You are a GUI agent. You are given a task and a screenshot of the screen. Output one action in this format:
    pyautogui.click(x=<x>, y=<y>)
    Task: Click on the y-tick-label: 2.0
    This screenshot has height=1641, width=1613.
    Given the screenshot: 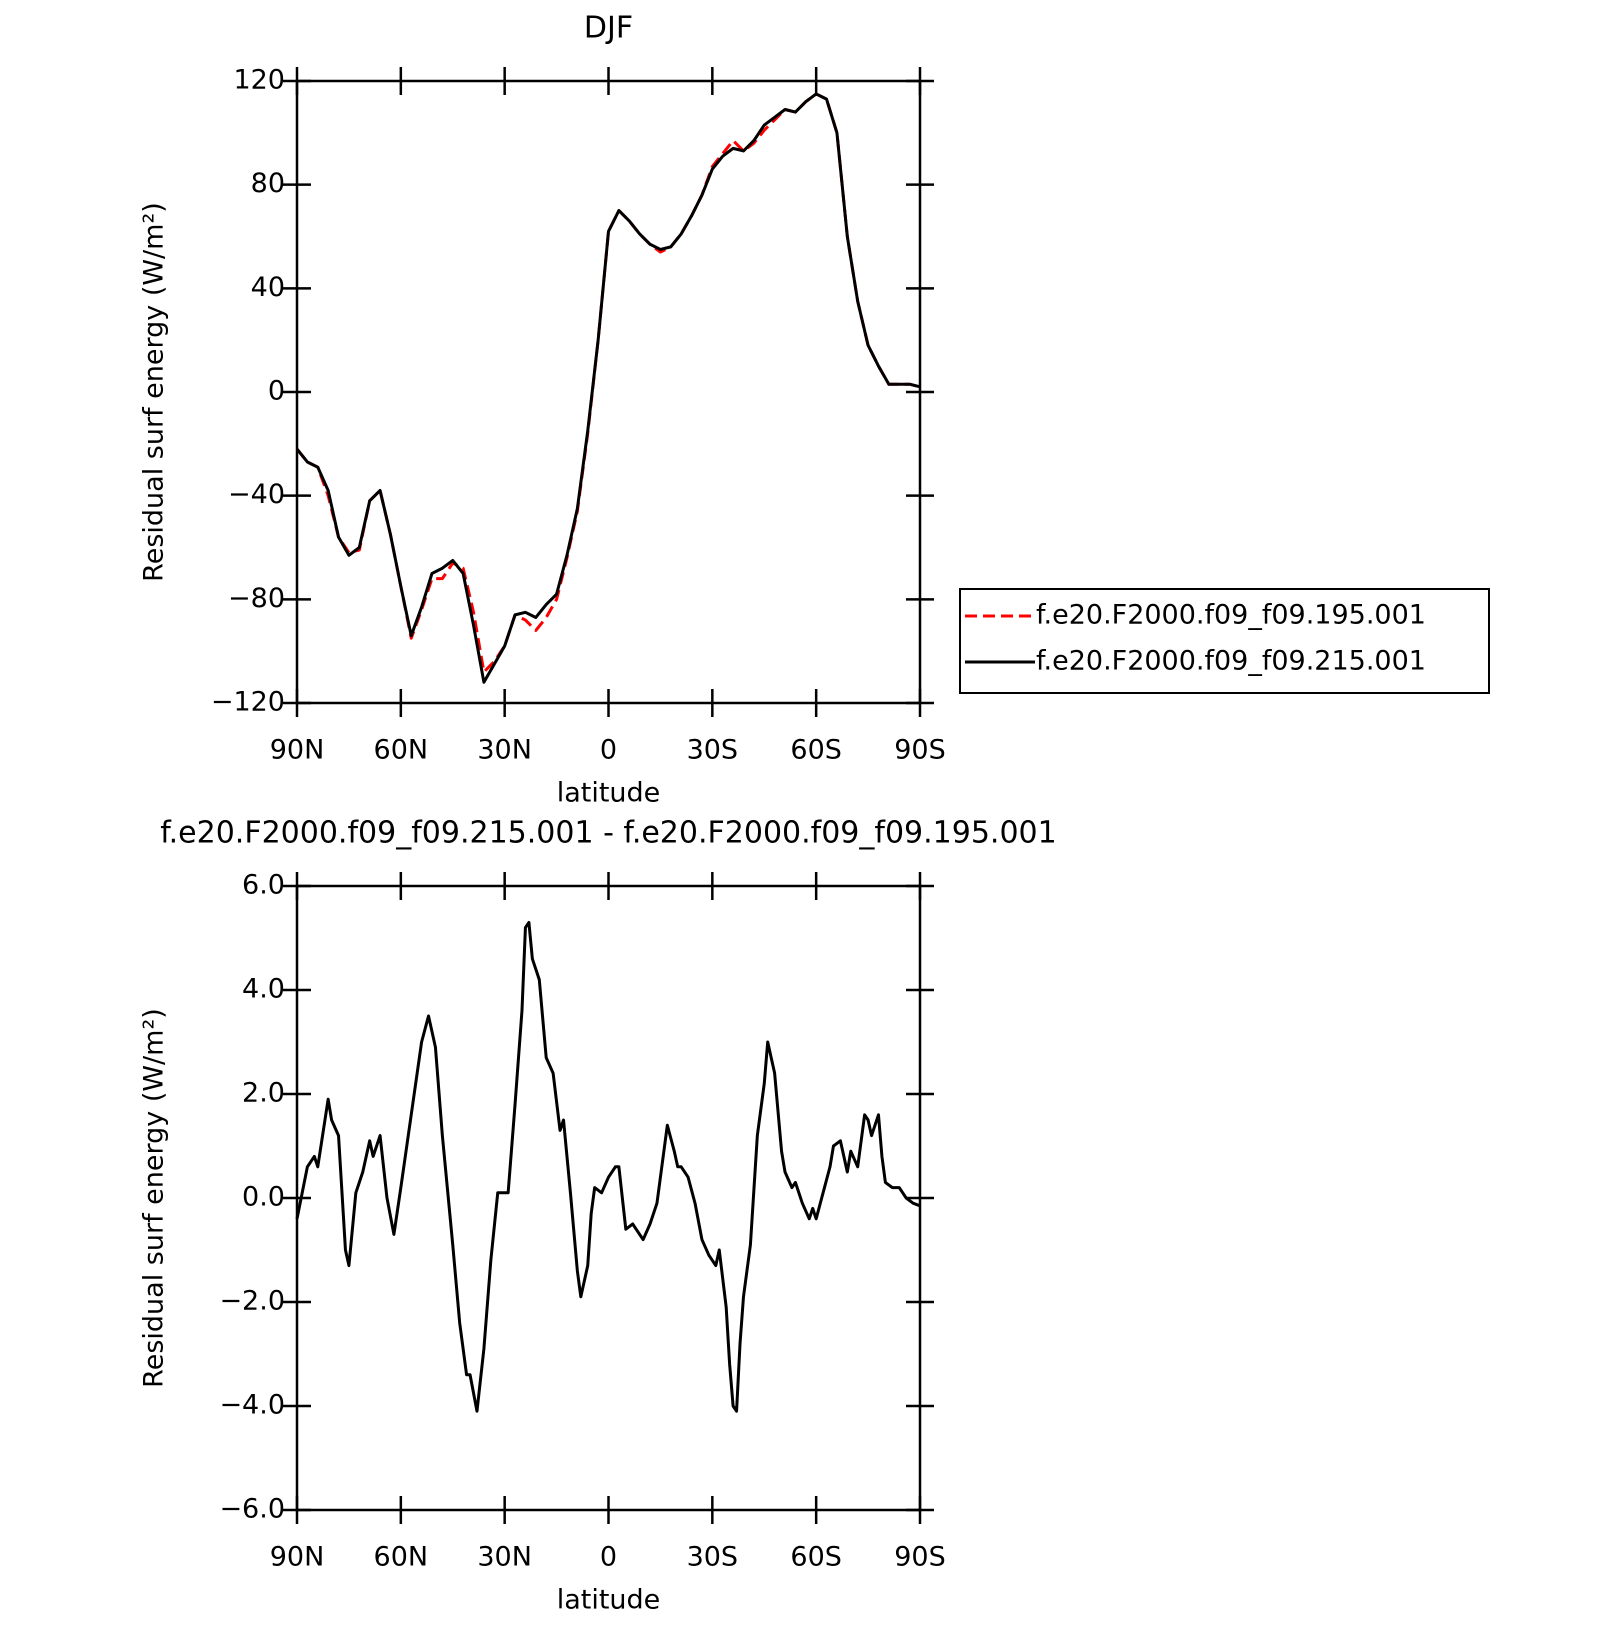 What is the action you would take?
    pyautogui.click(x=263, y=1093)
    